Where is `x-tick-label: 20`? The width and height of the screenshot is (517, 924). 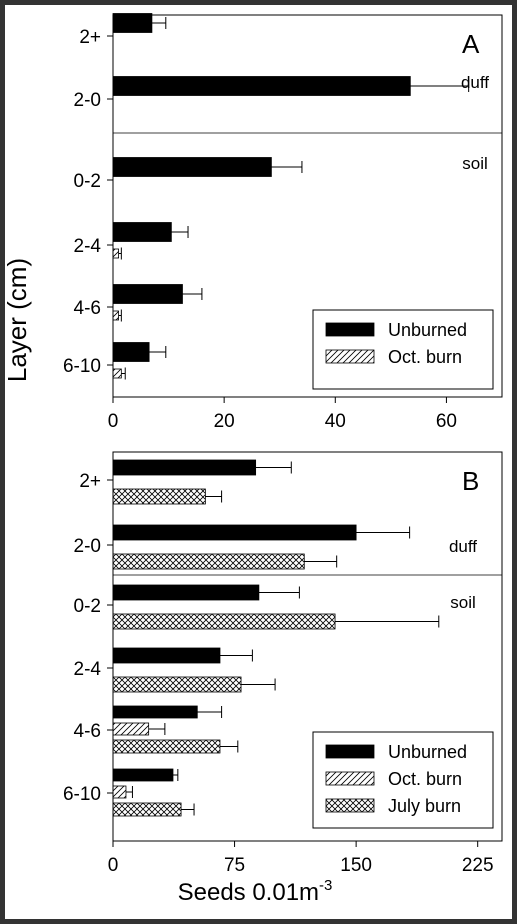 x-tick-label: 20 is located at coordinates (224, 421).